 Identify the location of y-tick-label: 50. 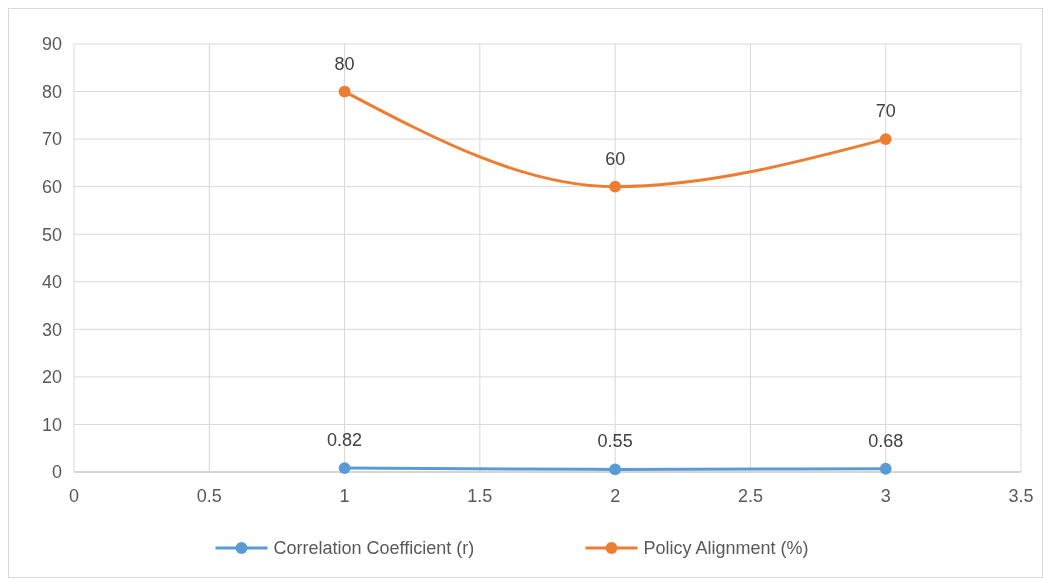
(51, 234).